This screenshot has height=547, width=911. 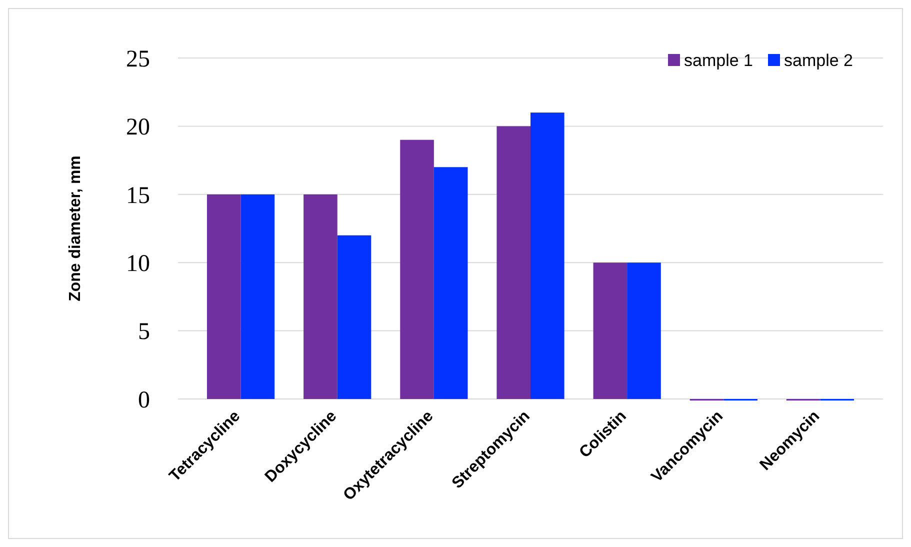 I want to click on legend-label: sample 2, so click(x=818, y=60).